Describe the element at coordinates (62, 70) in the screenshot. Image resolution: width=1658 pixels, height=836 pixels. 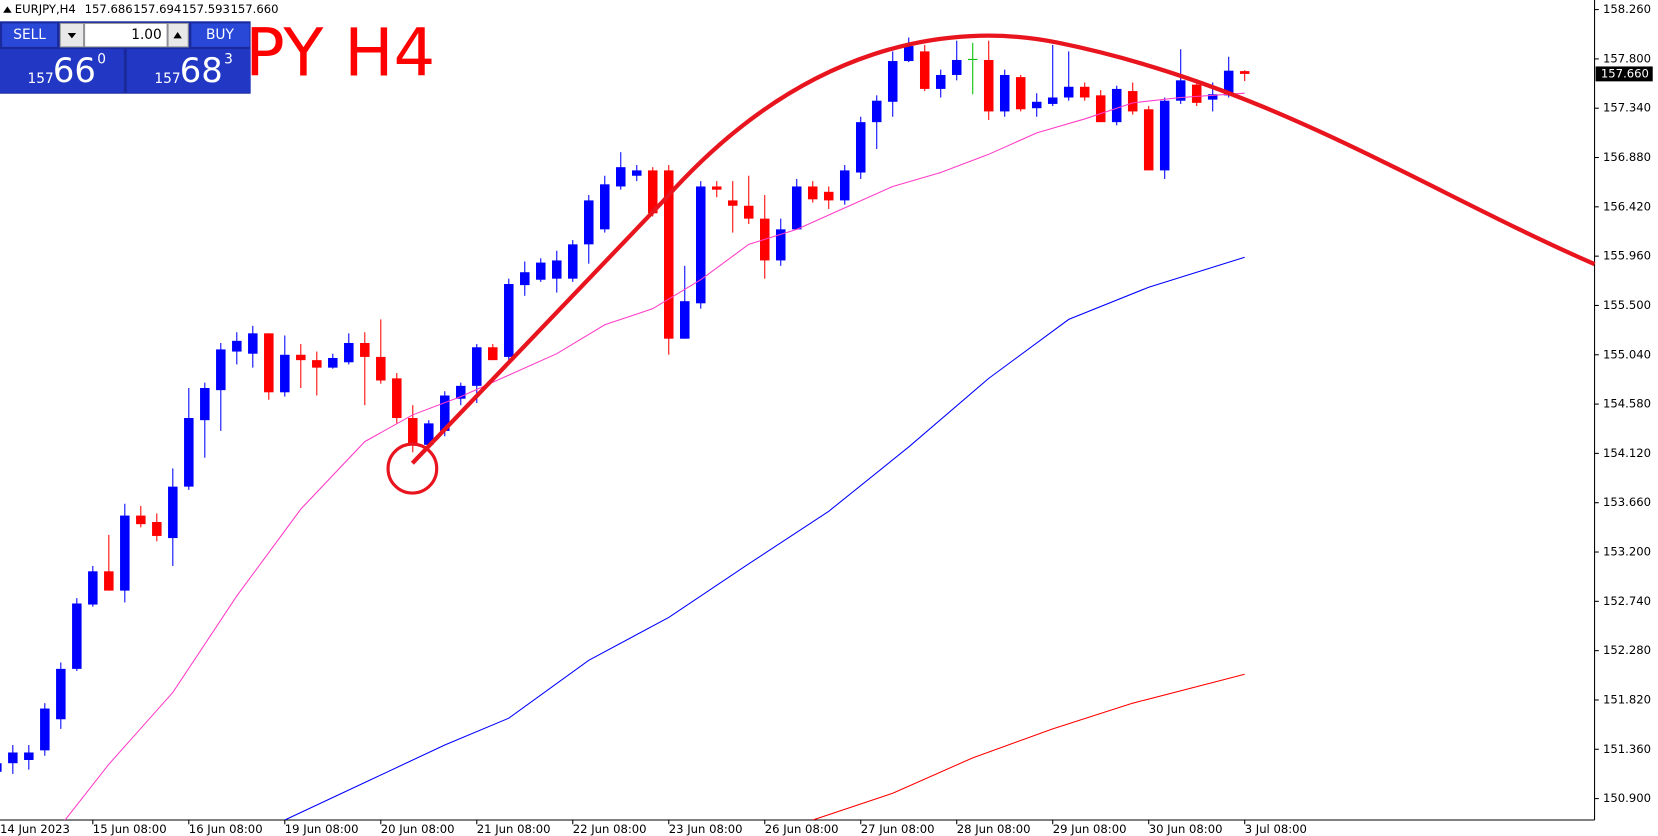
I see `bid-box` at that location.